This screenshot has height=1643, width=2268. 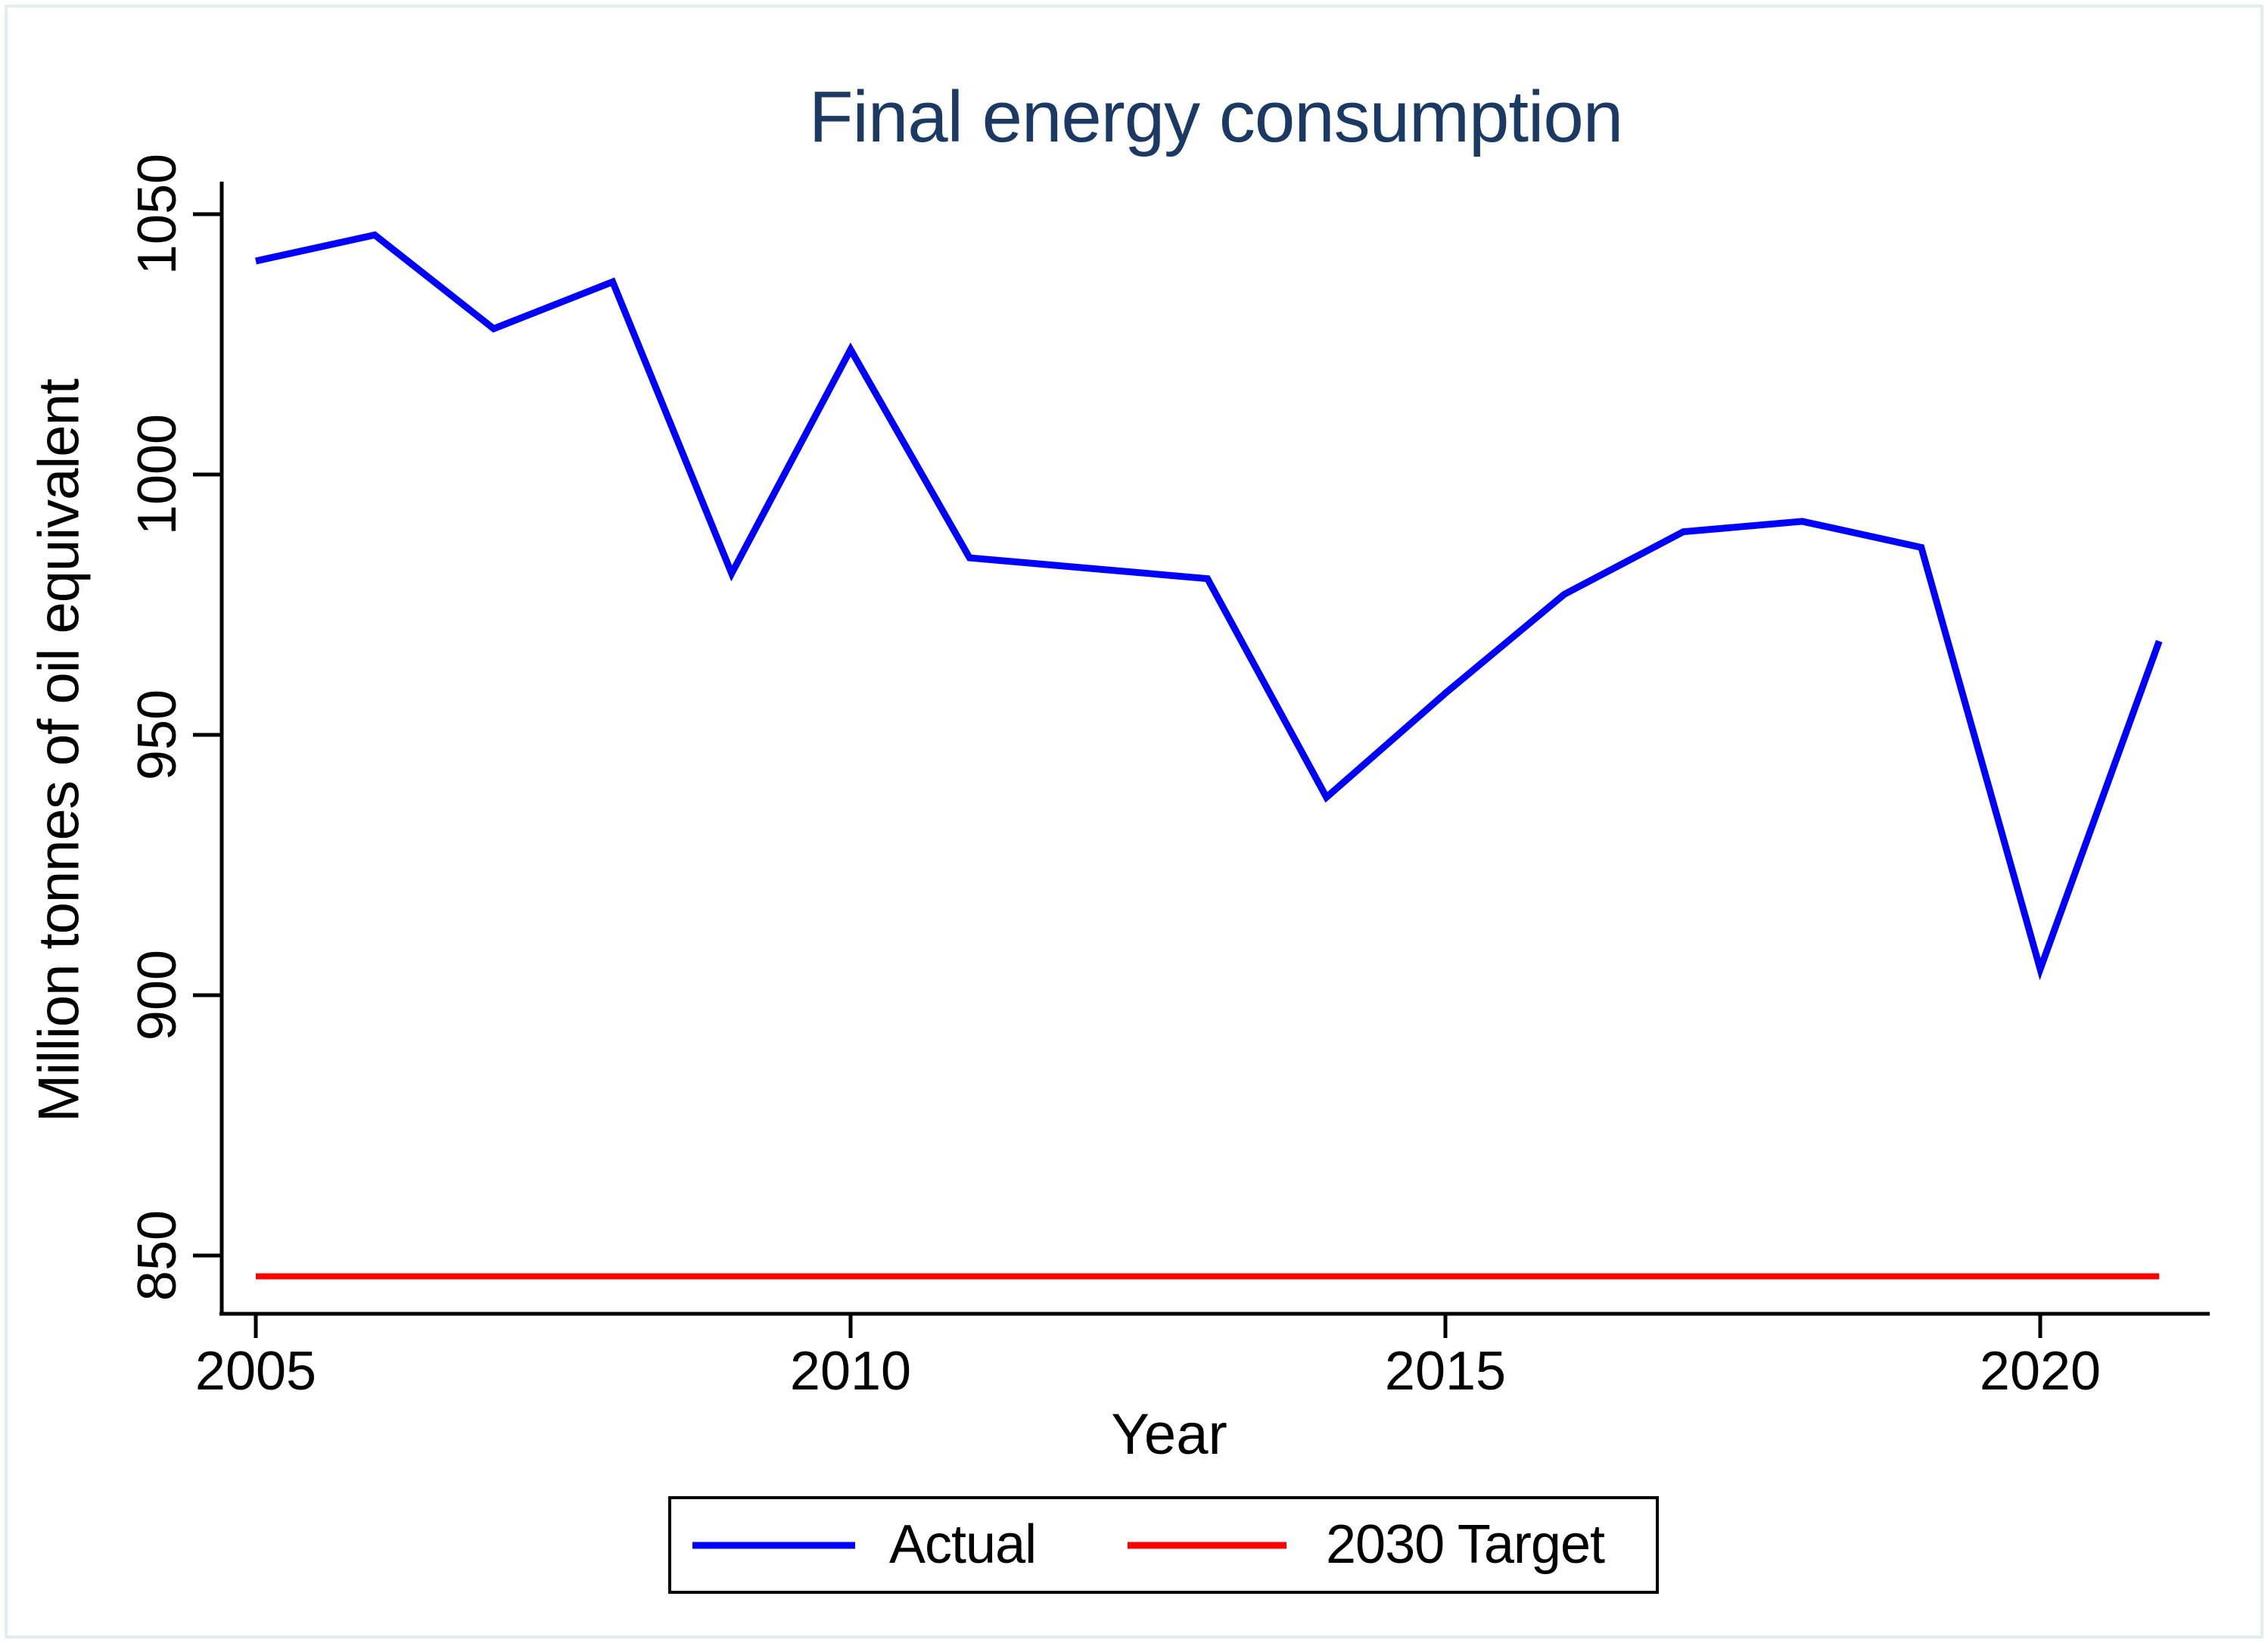 I want to click on y-tick-label: 1050, so click(x=157, y=214).